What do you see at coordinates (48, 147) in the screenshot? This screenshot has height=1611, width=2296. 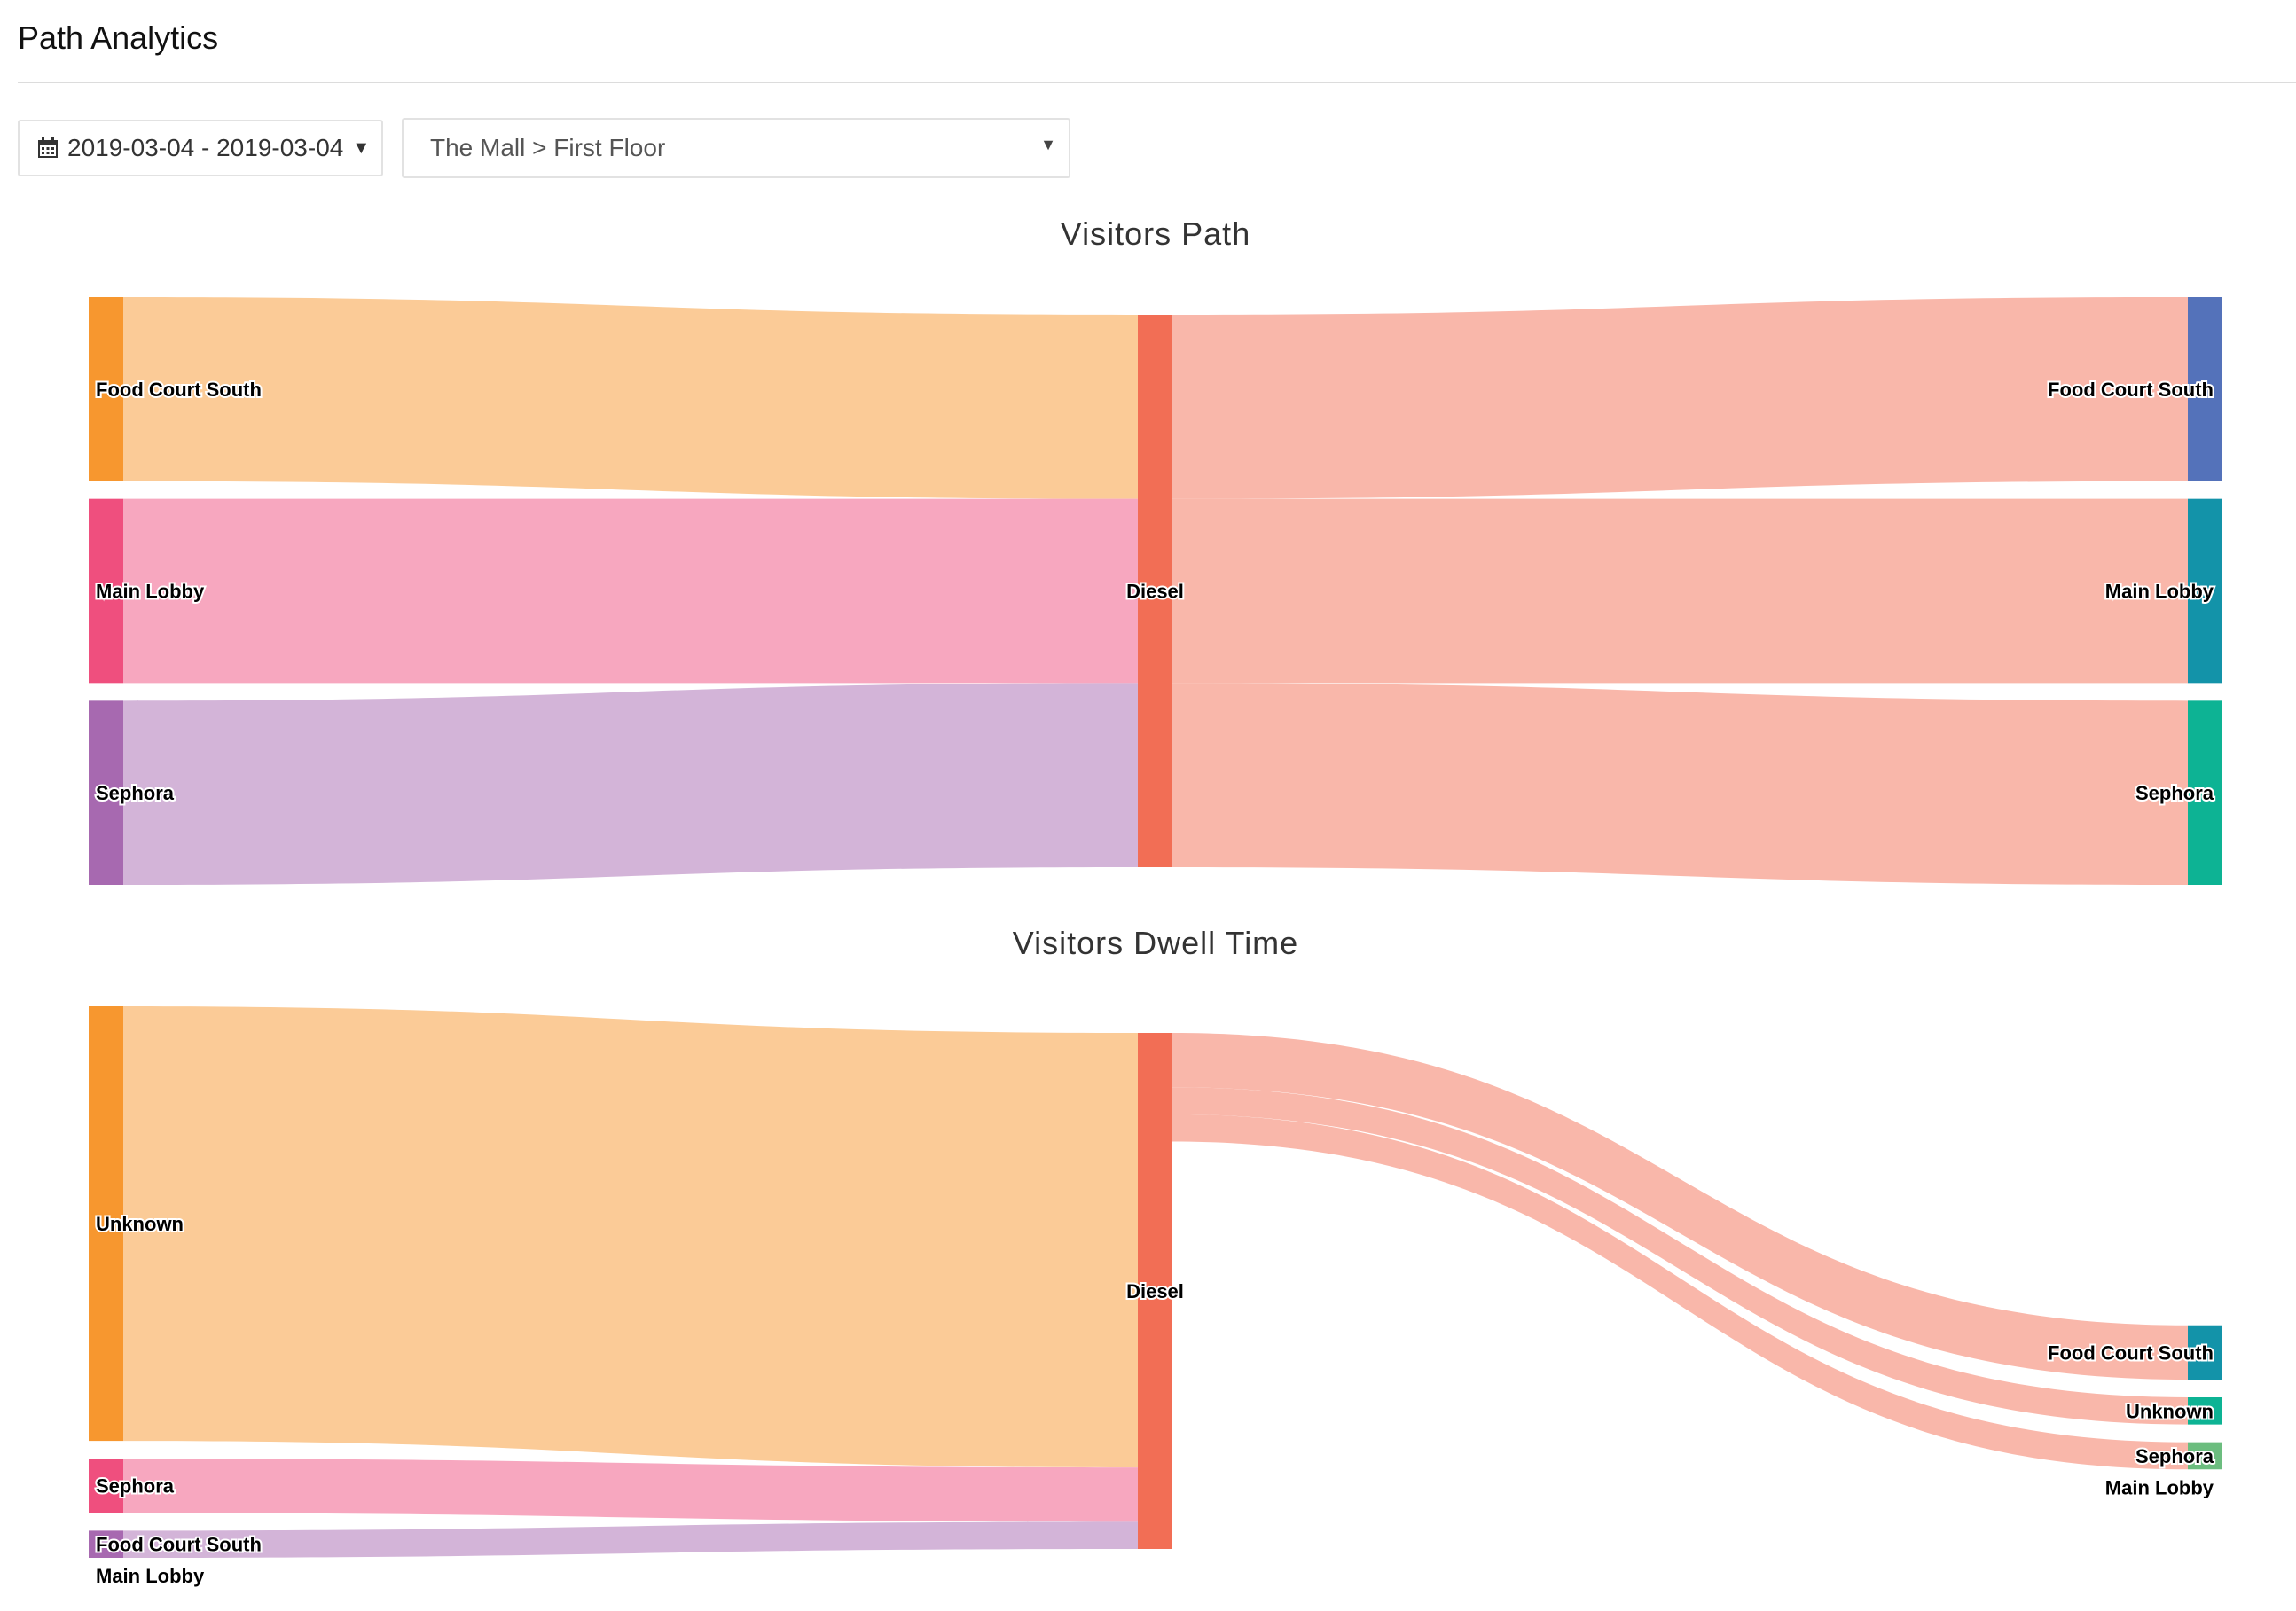 I see `calendar-icon` at bounding box center [48, 147].